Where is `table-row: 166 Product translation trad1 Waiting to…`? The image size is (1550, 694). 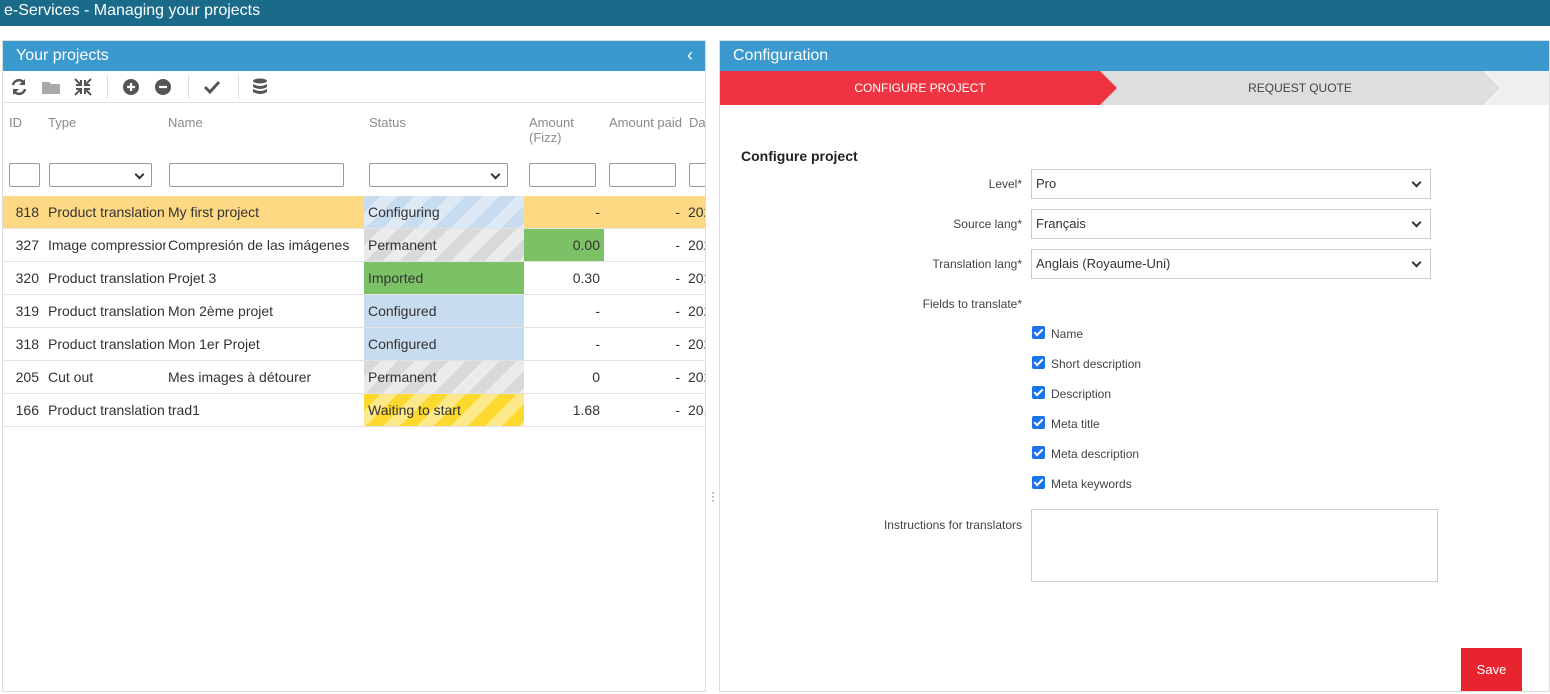 table-row: 166 Product translation trad1 Waiting to… is located at coordinates (354, 410).